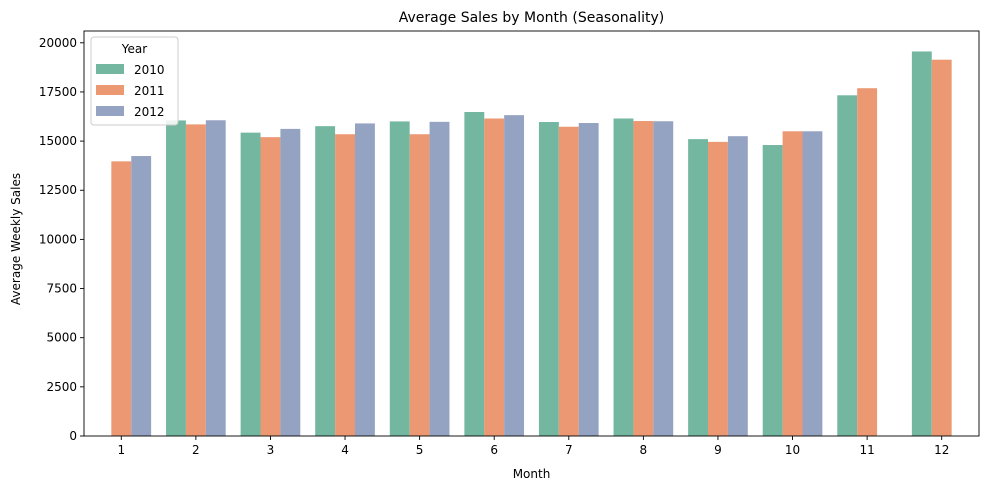 Image resolution: width=989 pixels, height=494 pixels. What do you see at coordinates (61, 289) in the screenshot?
I see `y-tick-label-7500: 7500` at bounding box center [61, 289].